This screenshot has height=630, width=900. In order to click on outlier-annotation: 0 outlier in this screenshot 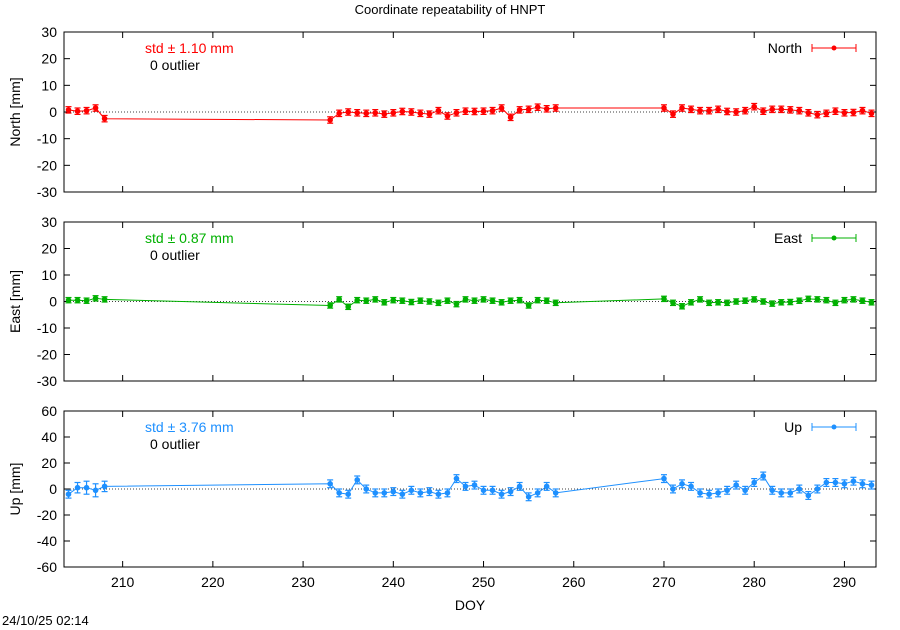, I will do `click(175, 444)`.